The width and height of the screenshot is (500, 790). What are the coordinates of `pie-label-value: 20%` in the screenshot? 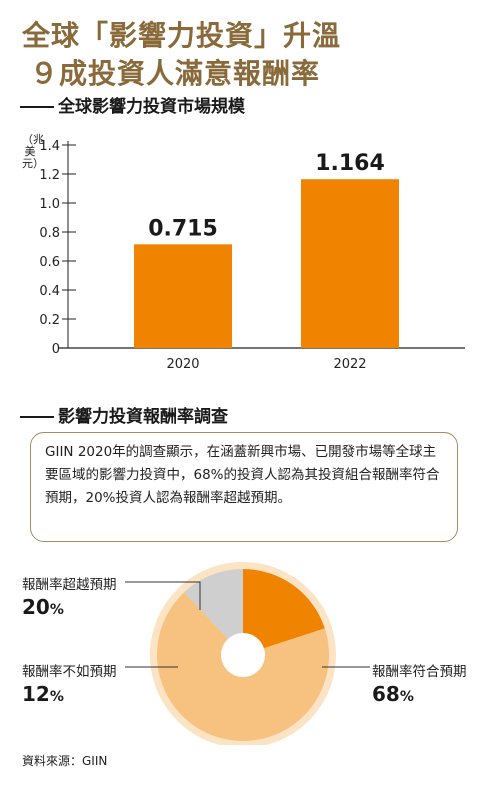 It's located at (69, 607).